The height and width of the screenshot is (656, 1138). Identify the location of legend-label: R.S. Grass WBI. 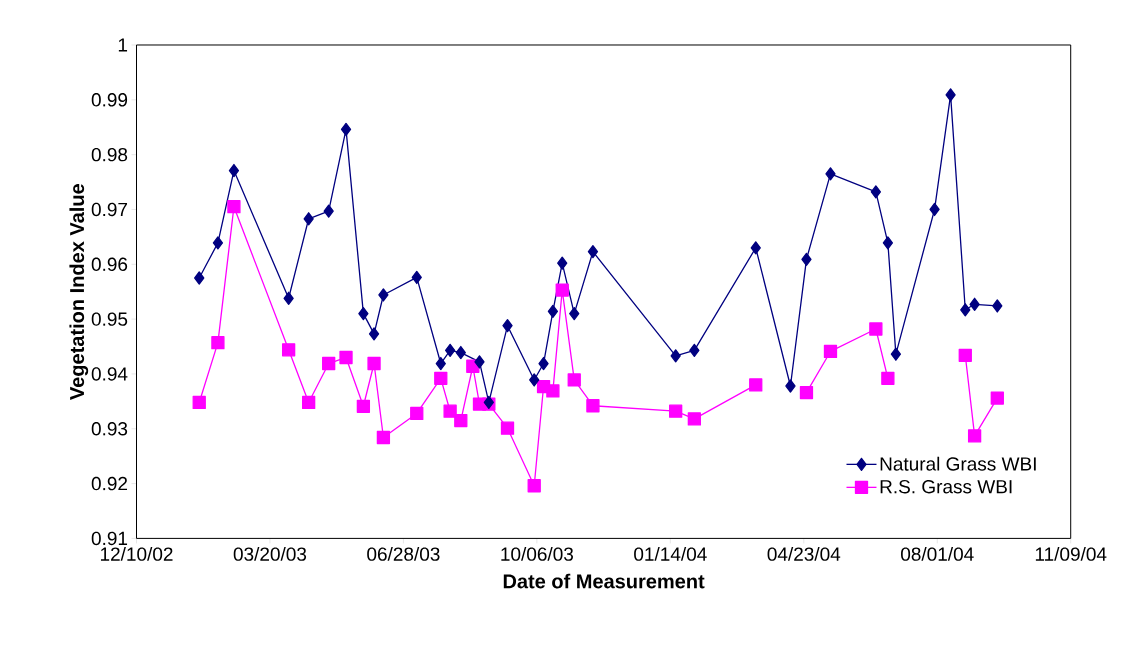
(946, 486).